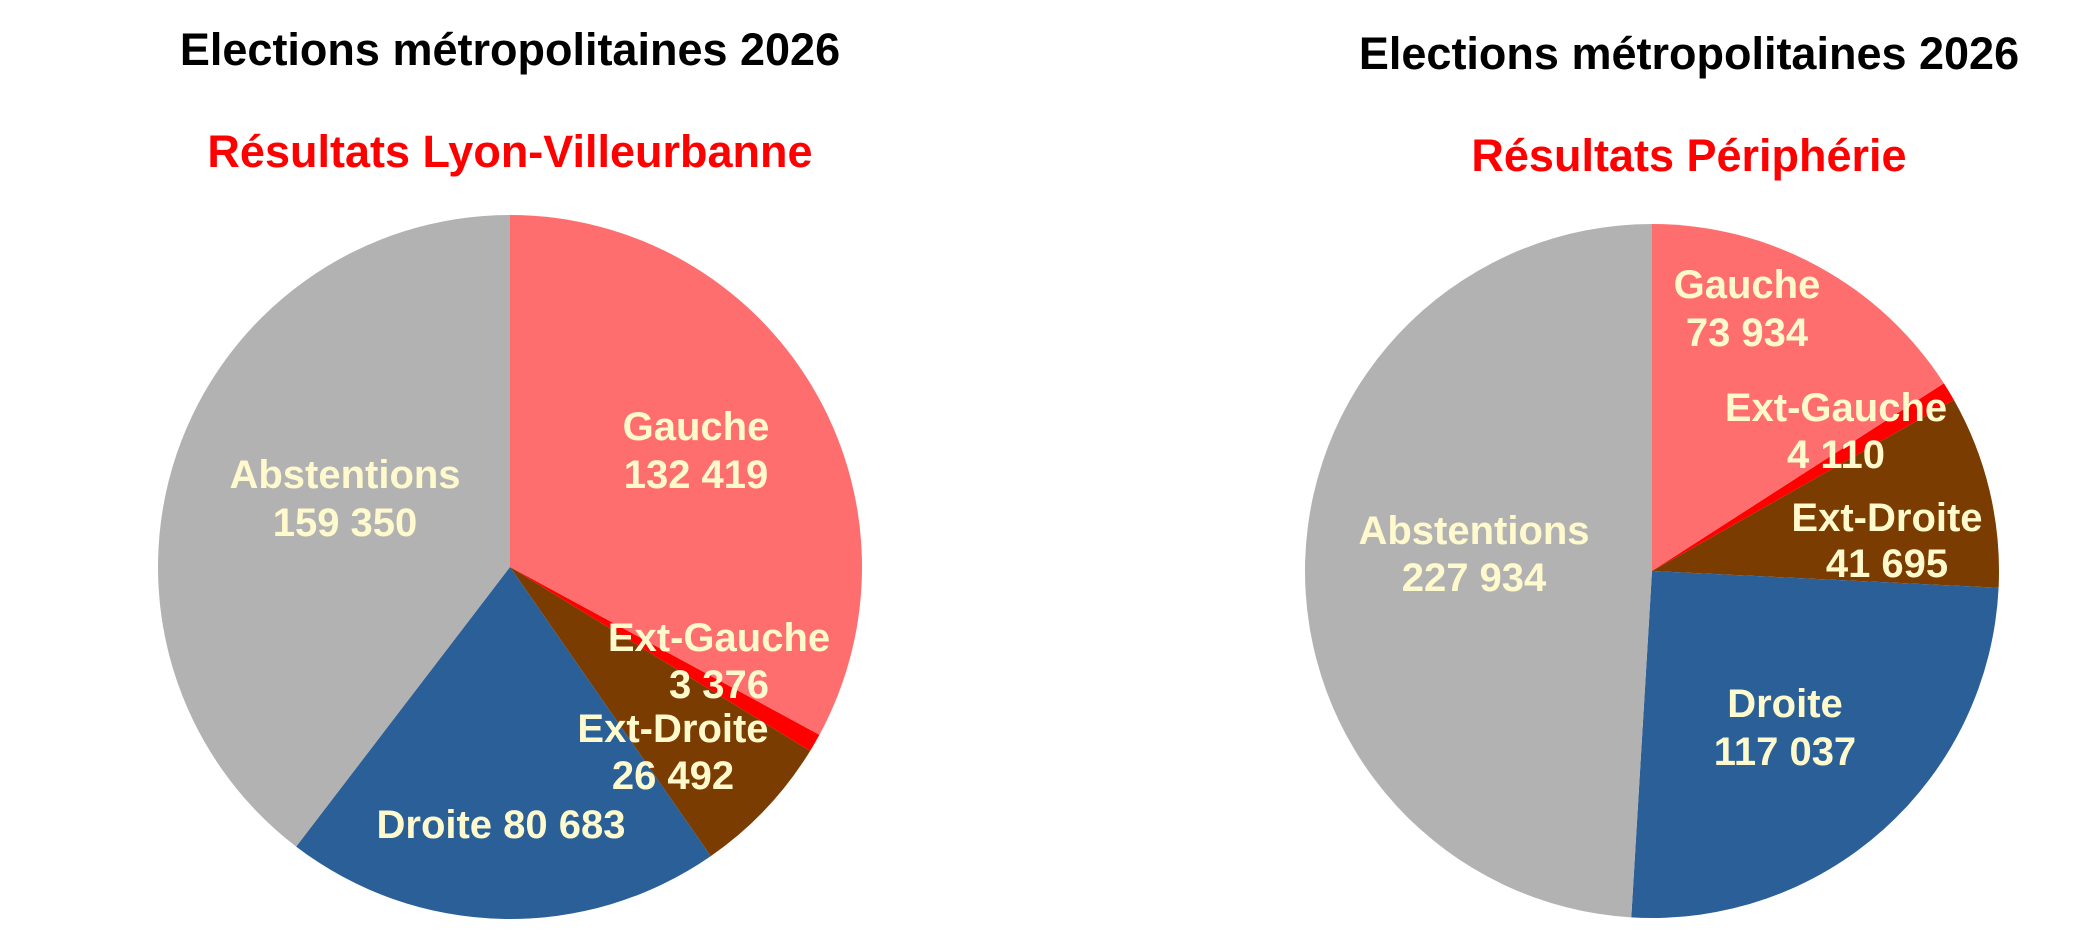 The image size is (2098, 935). What do you see at coordinates (1473, 554) in the screenshot?
I see `data-label-abstentions: Abstentions 227 934` at bounding box center [1473, 554].